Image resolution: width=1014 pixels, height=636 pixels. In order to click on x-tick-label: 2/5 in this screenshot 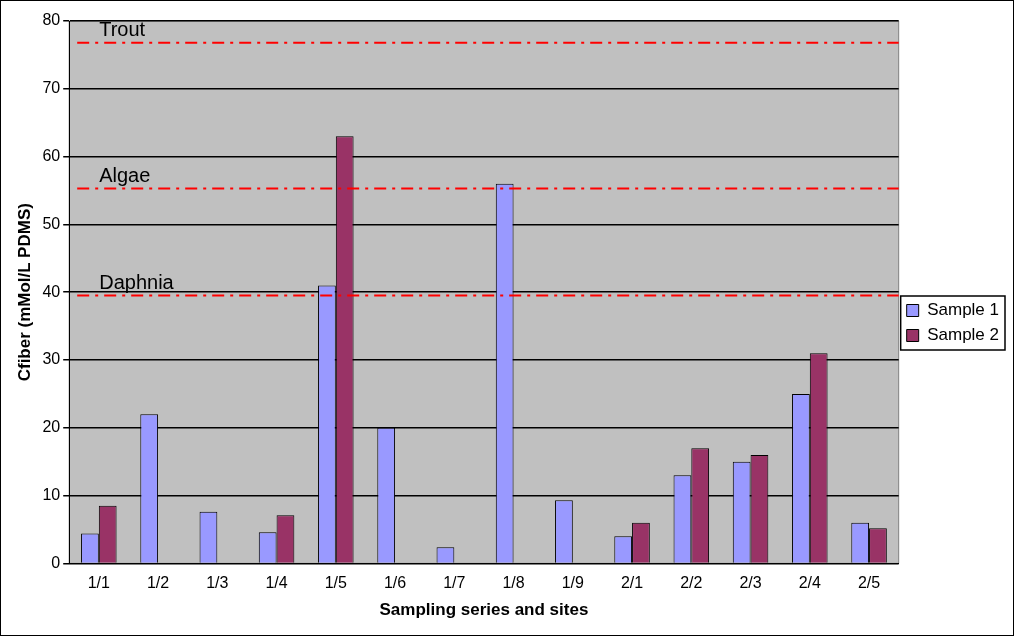, I will do `click(869, 583)`.